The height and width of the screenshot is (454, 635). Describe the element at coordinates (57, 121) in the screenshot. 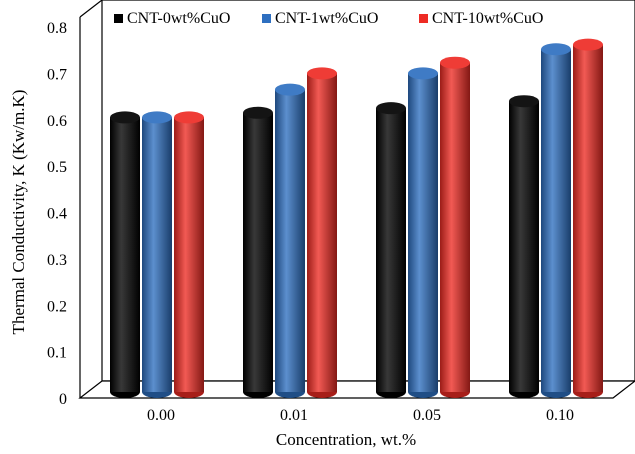

I see `y-tick-label: 0.6` at that location.